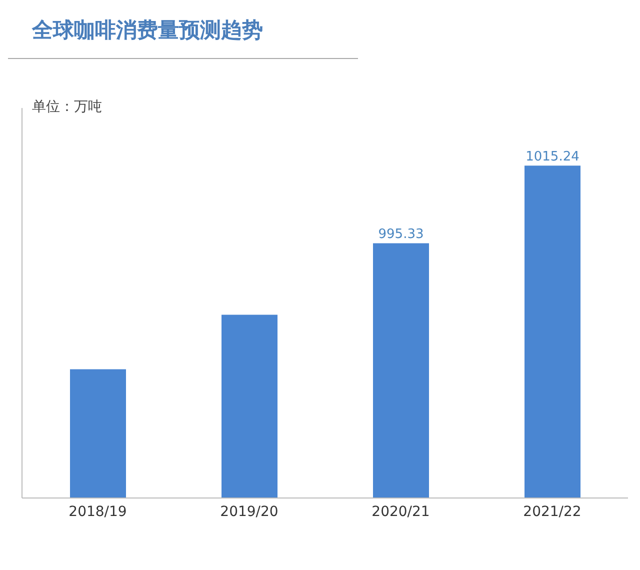  What do you see at coordinates (67, 107) in the screenshot?
I see `chart-subtitle: 单位：万吨` at bounding box center [67, 107].